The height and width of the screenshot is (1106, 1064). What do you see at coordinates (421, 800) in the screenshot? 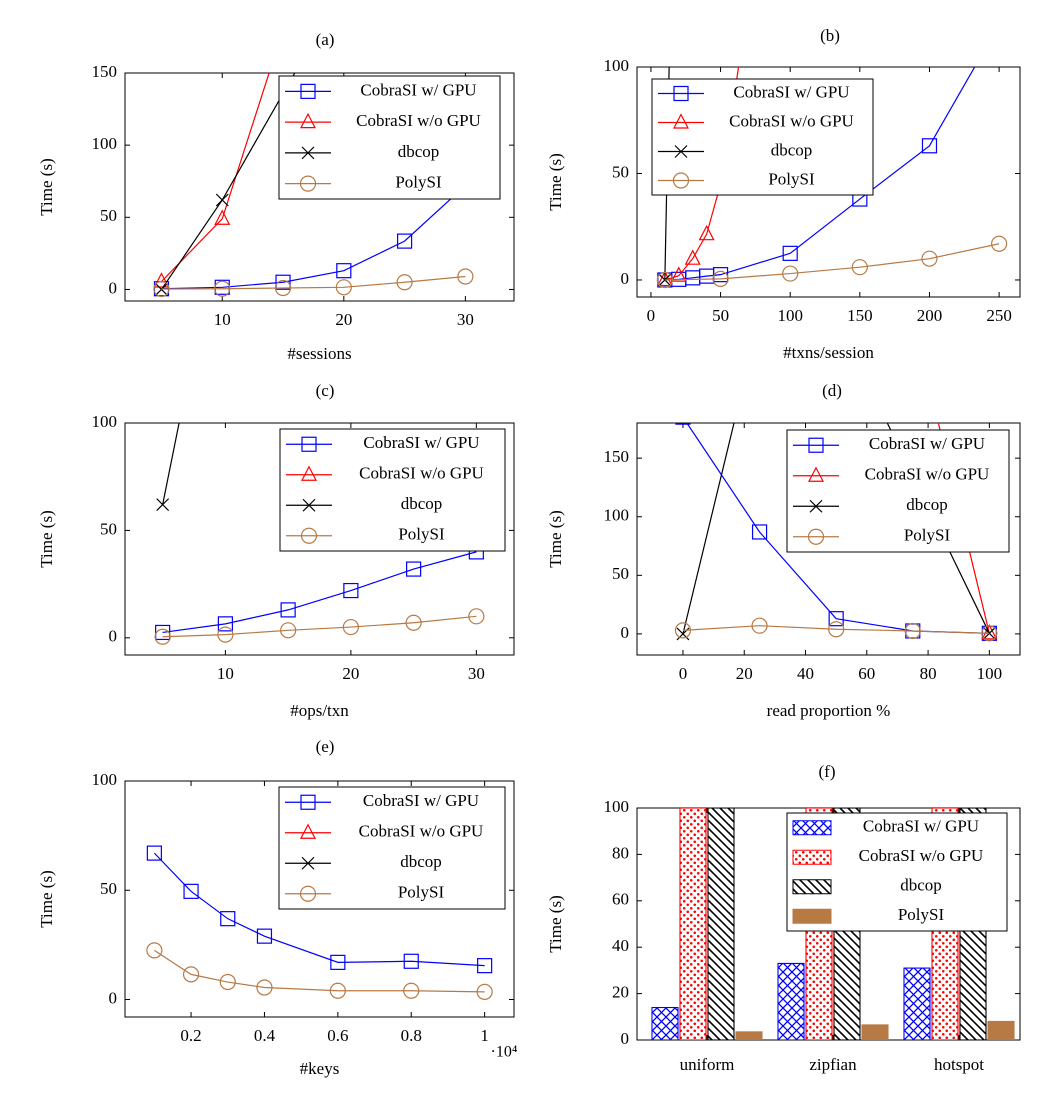
I see `legend-label-e-0: CobraSI w/ GPU` at bounding box center [421, 800].